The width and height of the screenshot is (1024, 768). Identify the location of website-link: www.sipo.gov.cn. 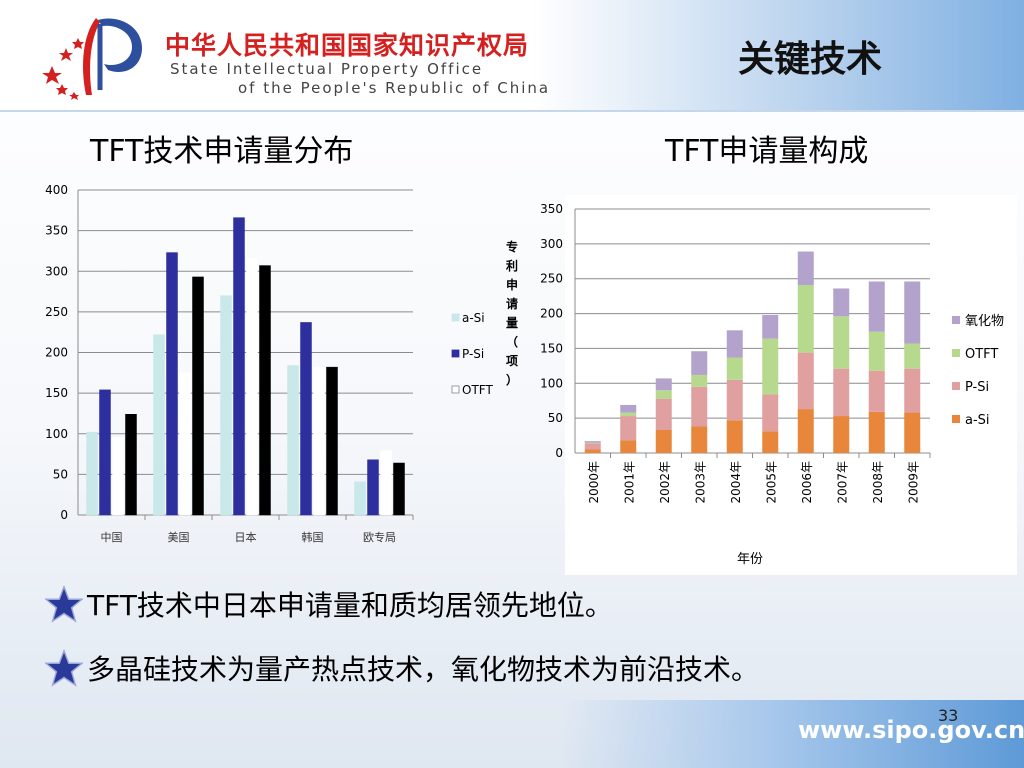
(911, 730).